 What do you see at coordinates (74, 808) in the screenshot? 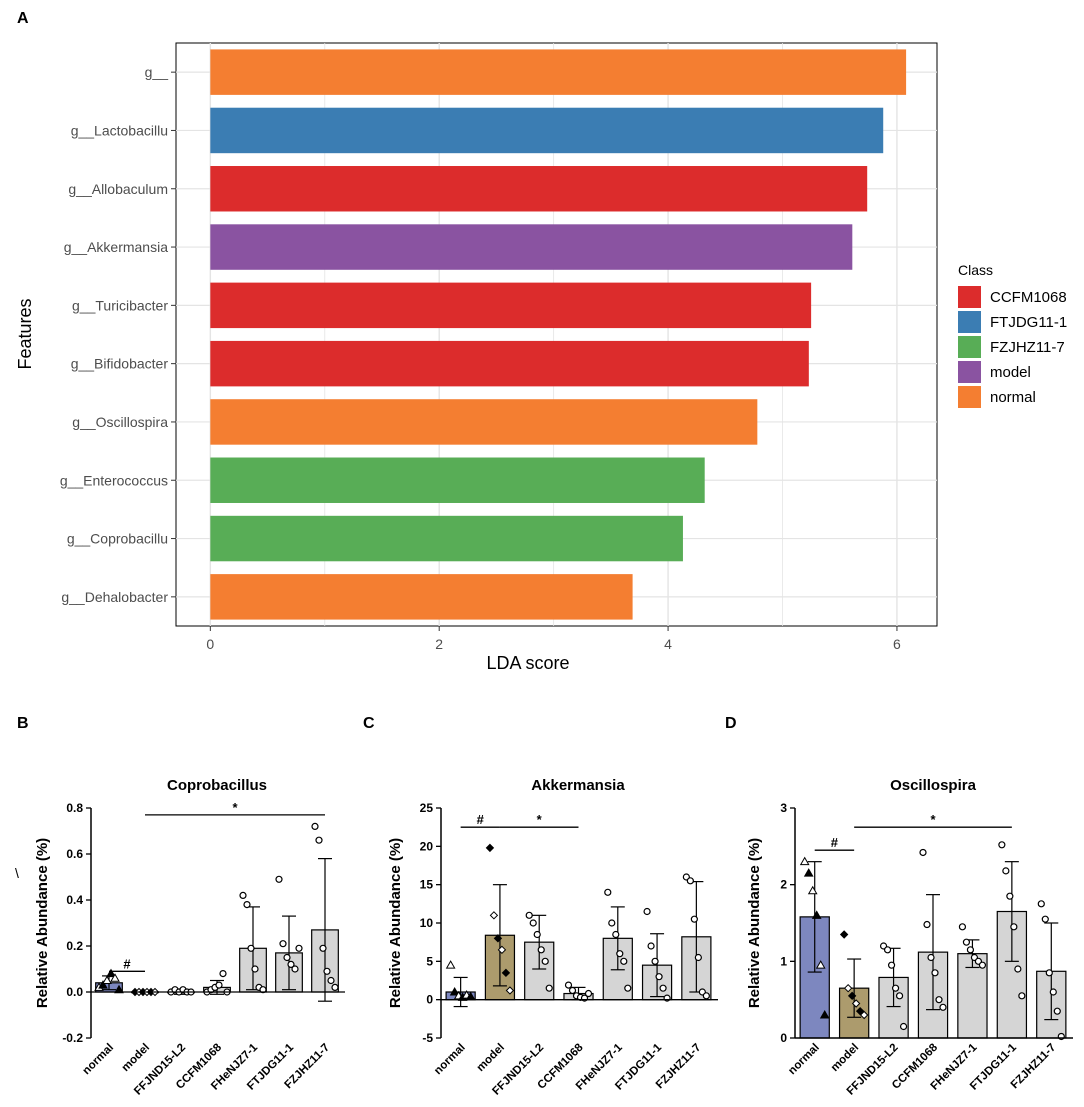
I see `y-tick-label: 0.8` at bounding box center [74, 808].